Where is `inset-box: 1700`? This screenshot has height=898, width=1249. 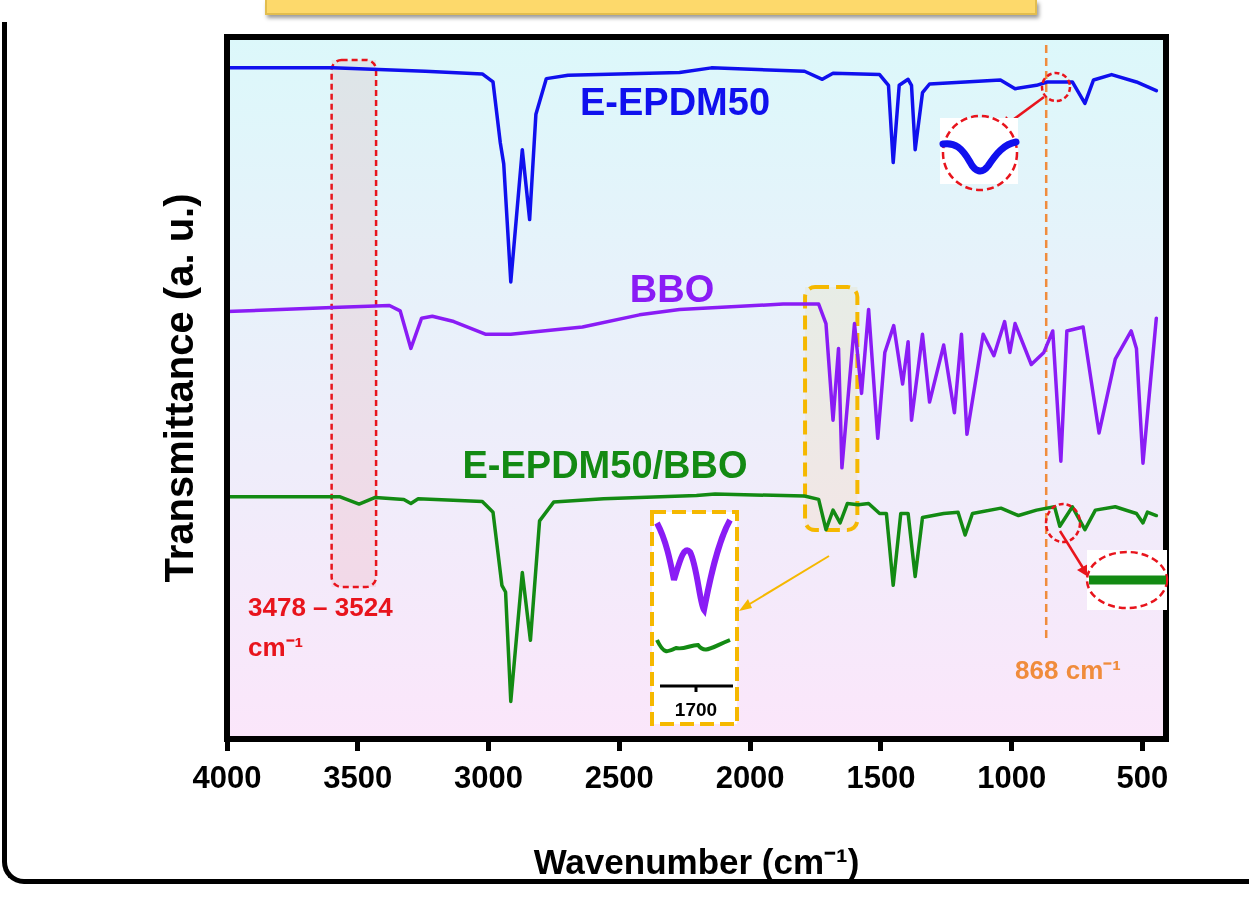
inset-box: 1700 is located at coordinates (694, 618).